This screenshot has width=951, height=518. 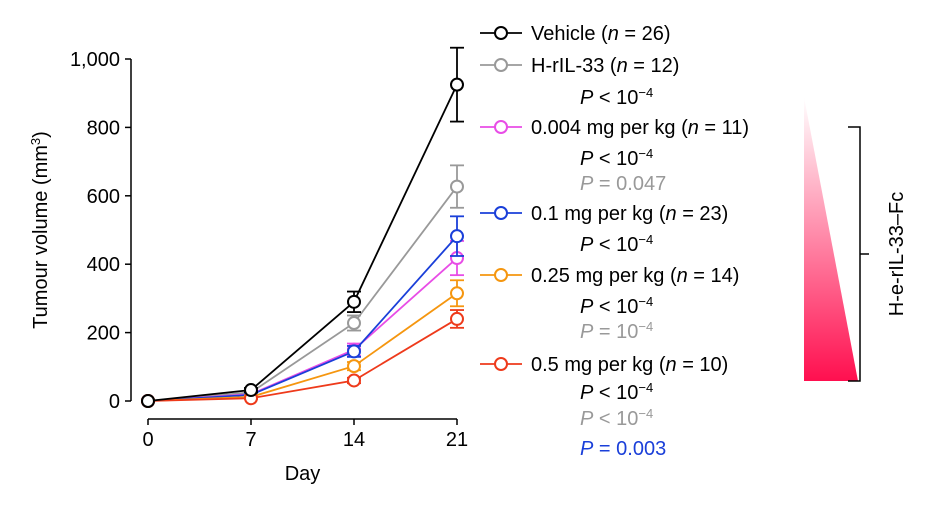 I want to click on dose-annotation: H-e-rIL-33–Fc, so click(x=856, y=239).